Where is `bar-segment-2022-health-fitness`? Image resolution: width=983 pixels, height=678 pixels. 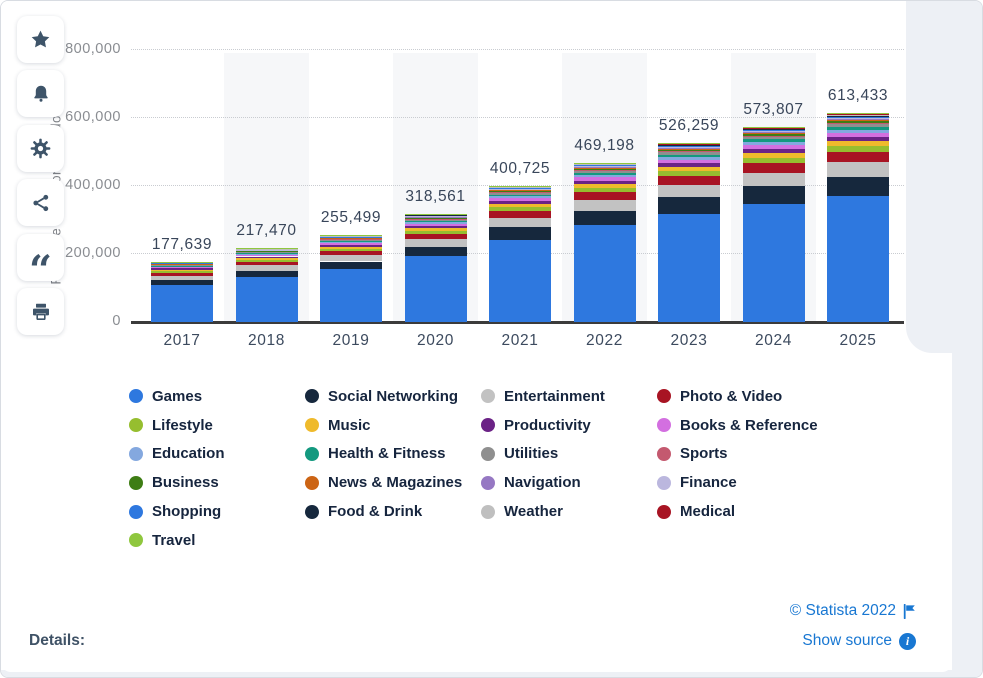
bar-segment-2022-health-fitness is located at coordinates (604, 173).